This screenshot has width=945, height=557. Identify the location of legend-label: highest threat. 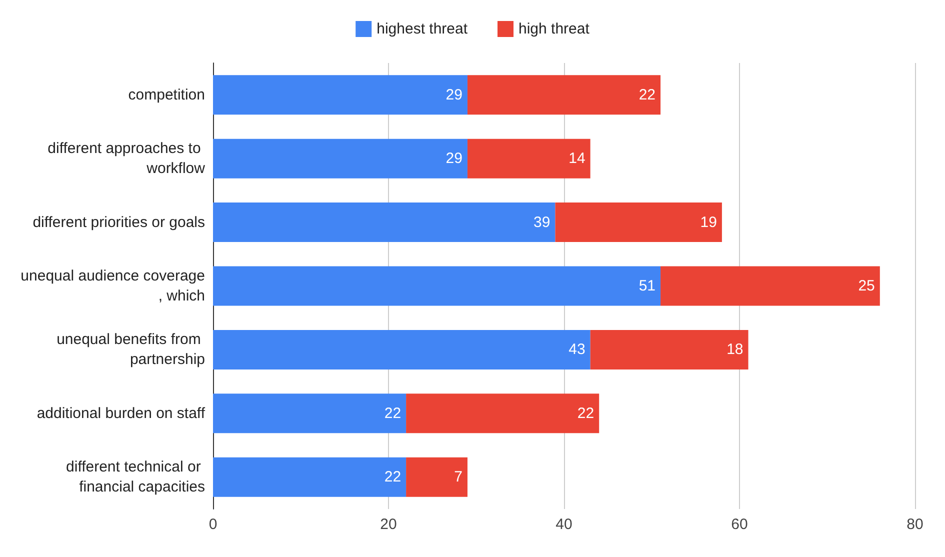
(422, 29).